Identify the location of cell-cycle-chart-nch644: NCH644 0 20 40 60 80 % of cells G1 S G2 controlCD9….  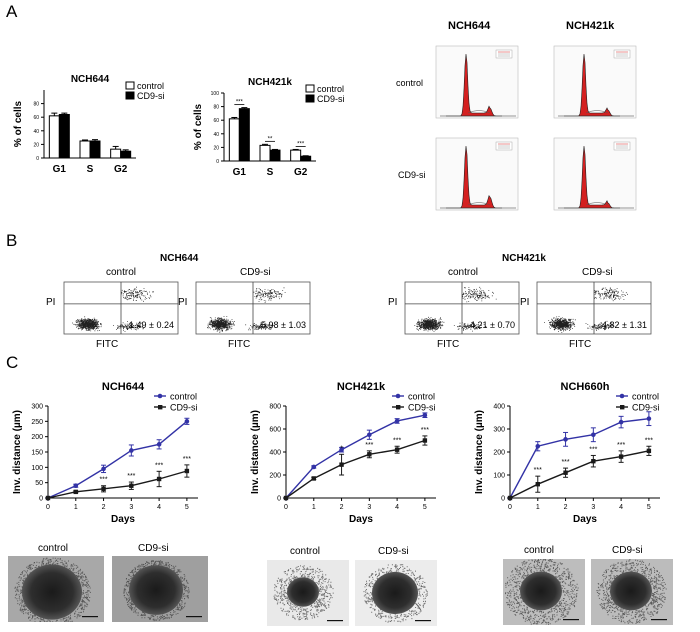
(89, 124).